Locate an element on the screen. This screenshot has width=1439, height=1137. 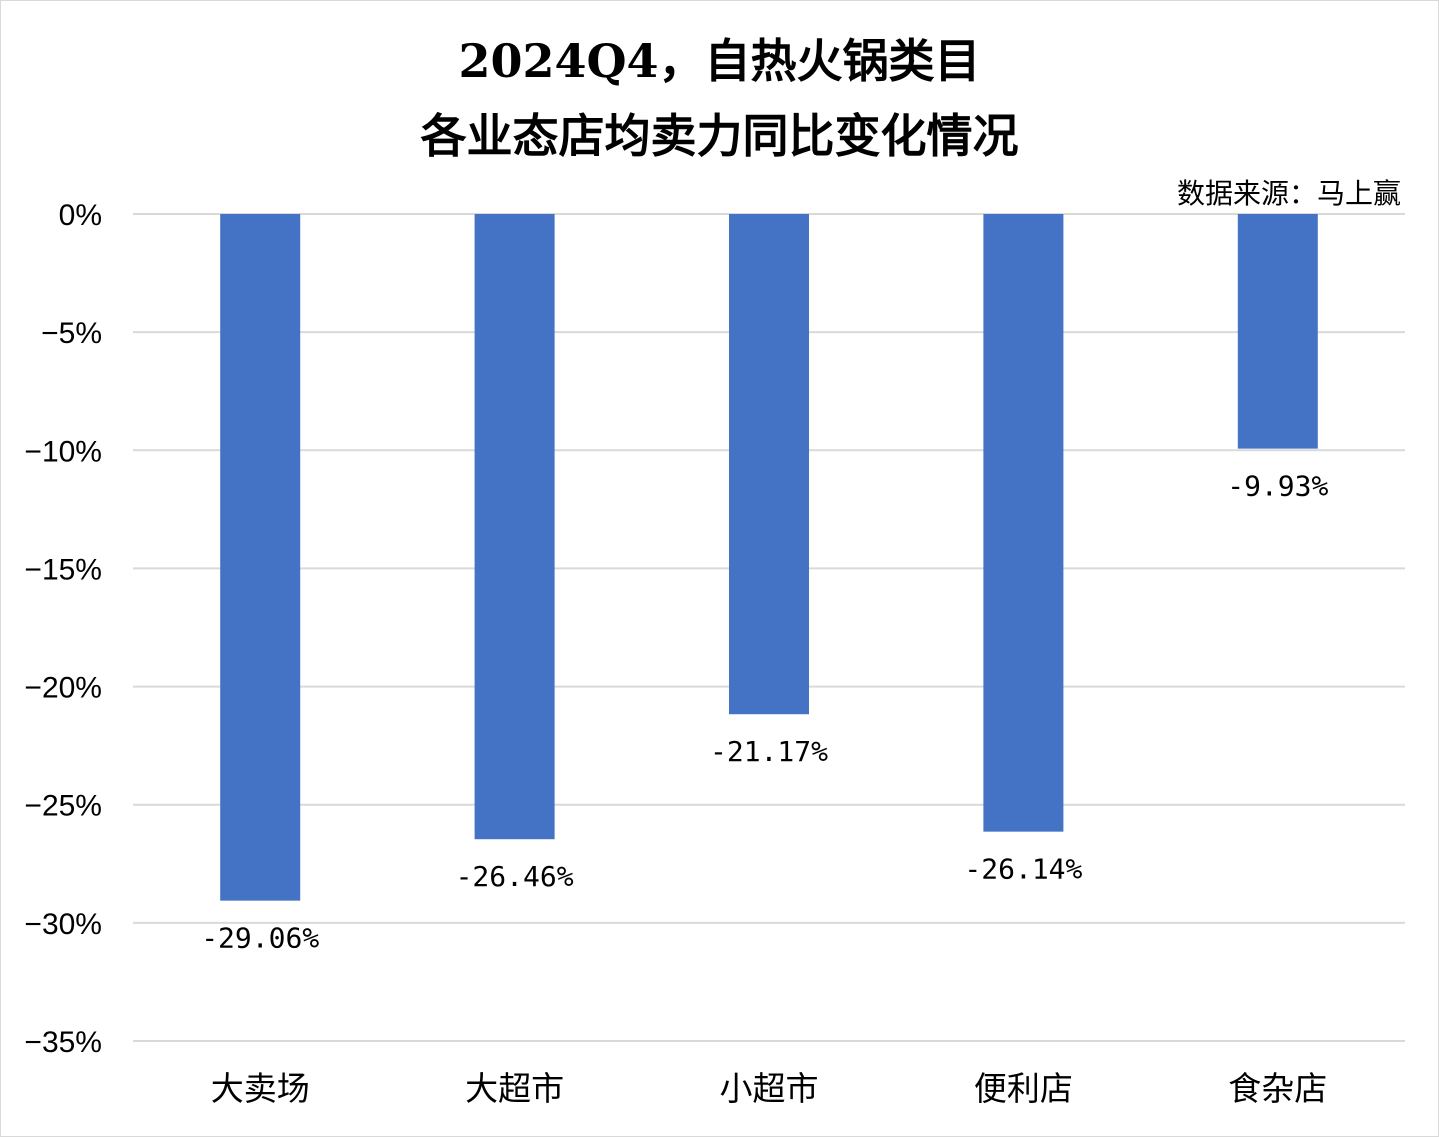
data-label: -21.17% is located at coordinates (769, 751).